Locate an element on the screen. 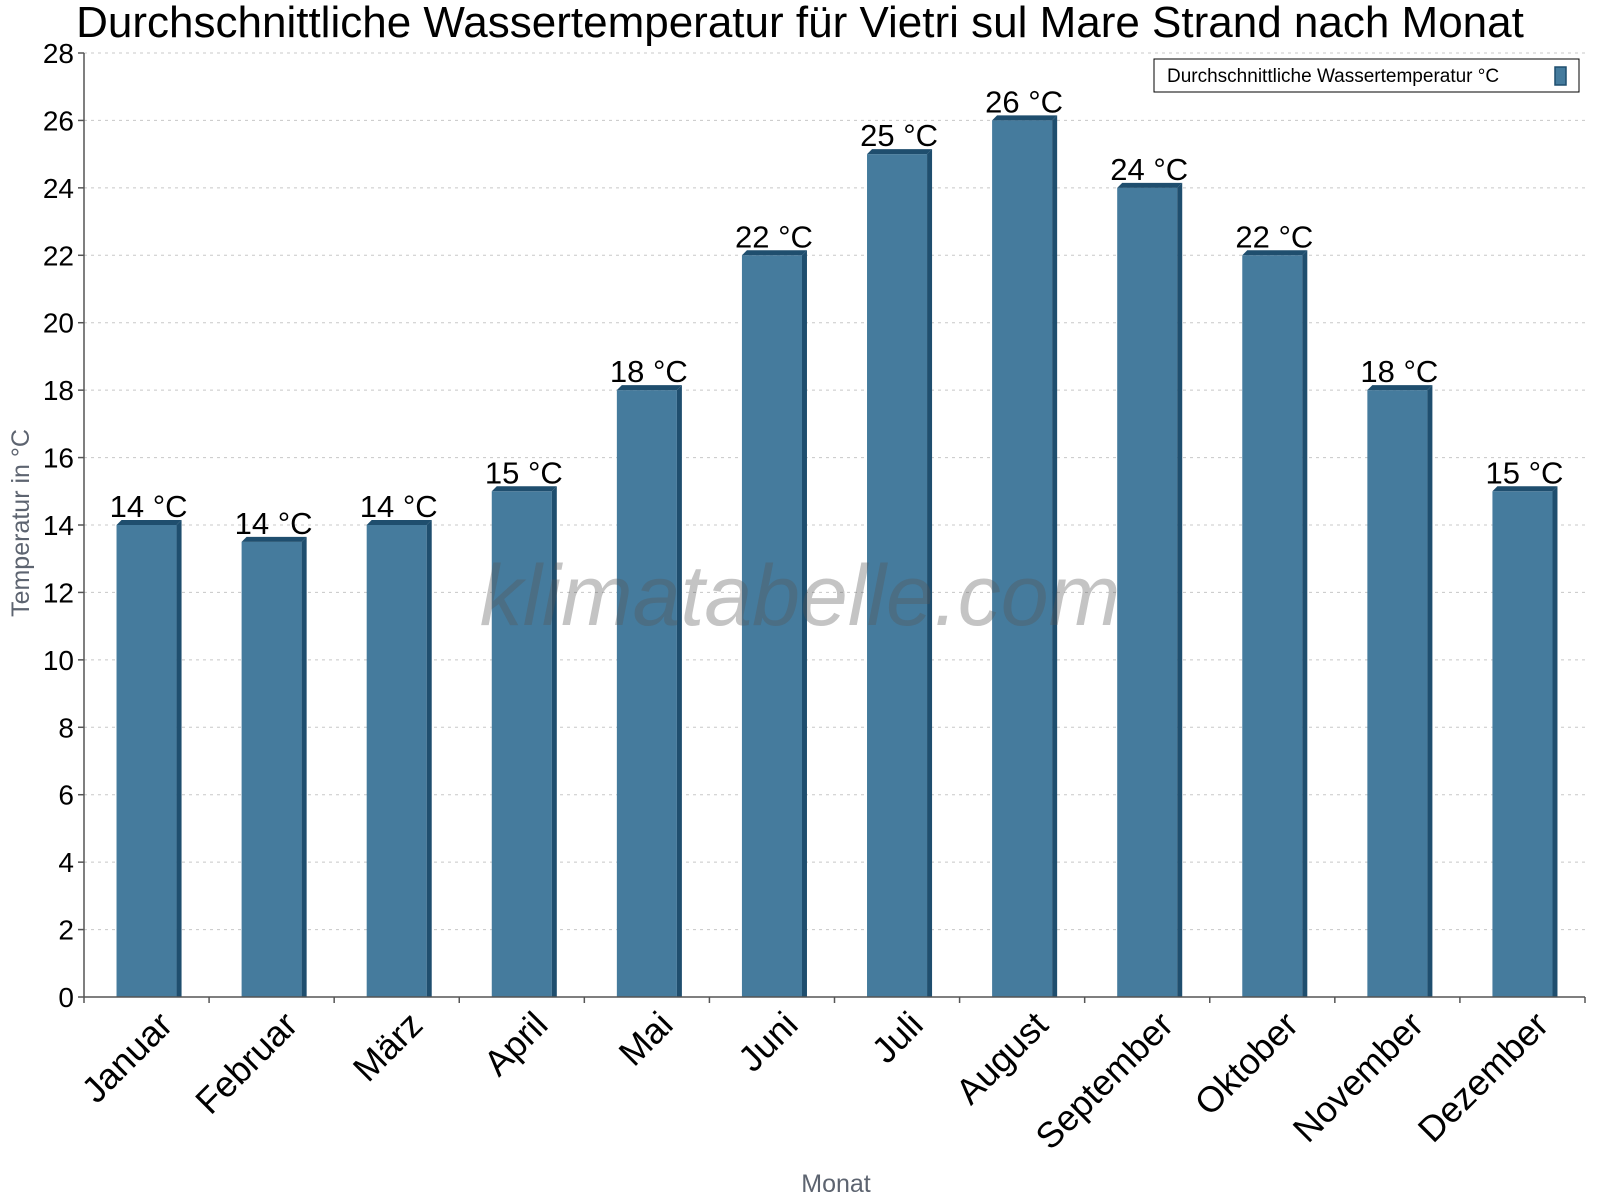  data-label: 25 °C is located at coordinates (899, 135).